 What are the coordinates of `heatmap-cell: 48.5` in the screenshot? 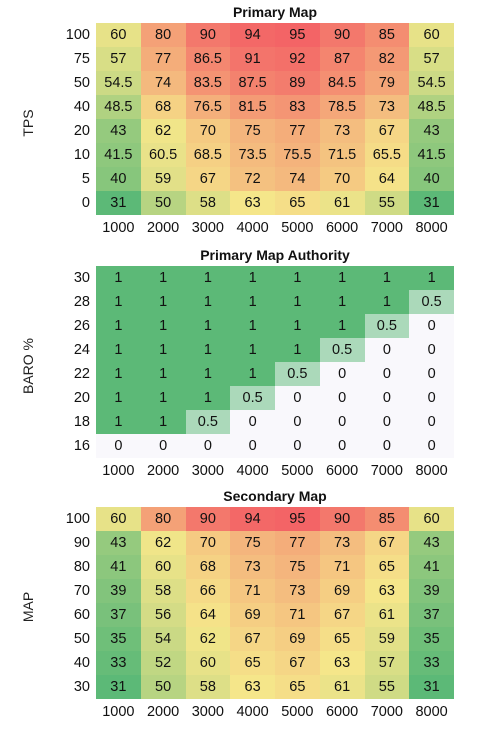 It's located at (431, 107).